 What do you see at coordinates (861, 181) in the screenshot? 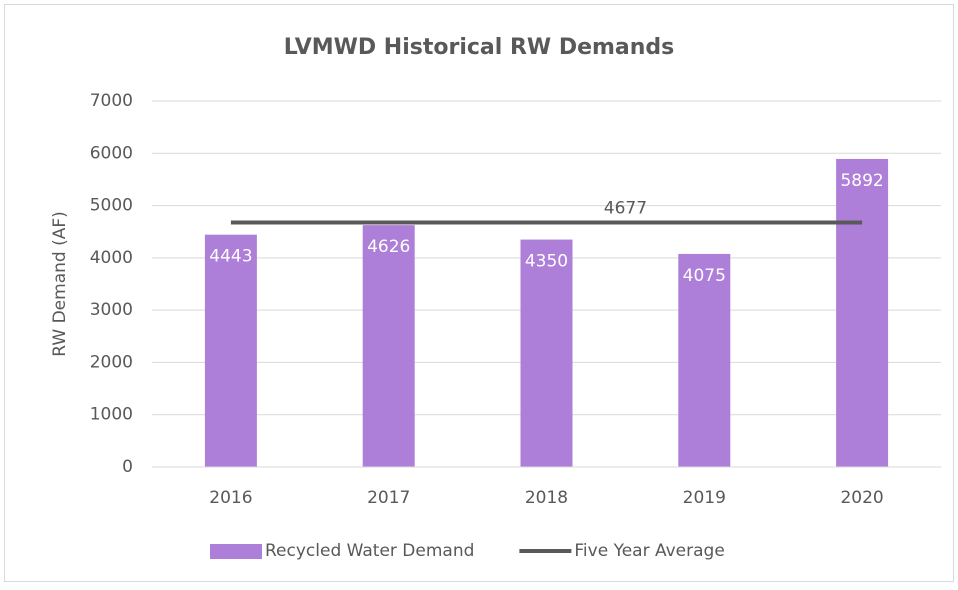
I see `data-label: 5892` at bounding box center [861, 181].